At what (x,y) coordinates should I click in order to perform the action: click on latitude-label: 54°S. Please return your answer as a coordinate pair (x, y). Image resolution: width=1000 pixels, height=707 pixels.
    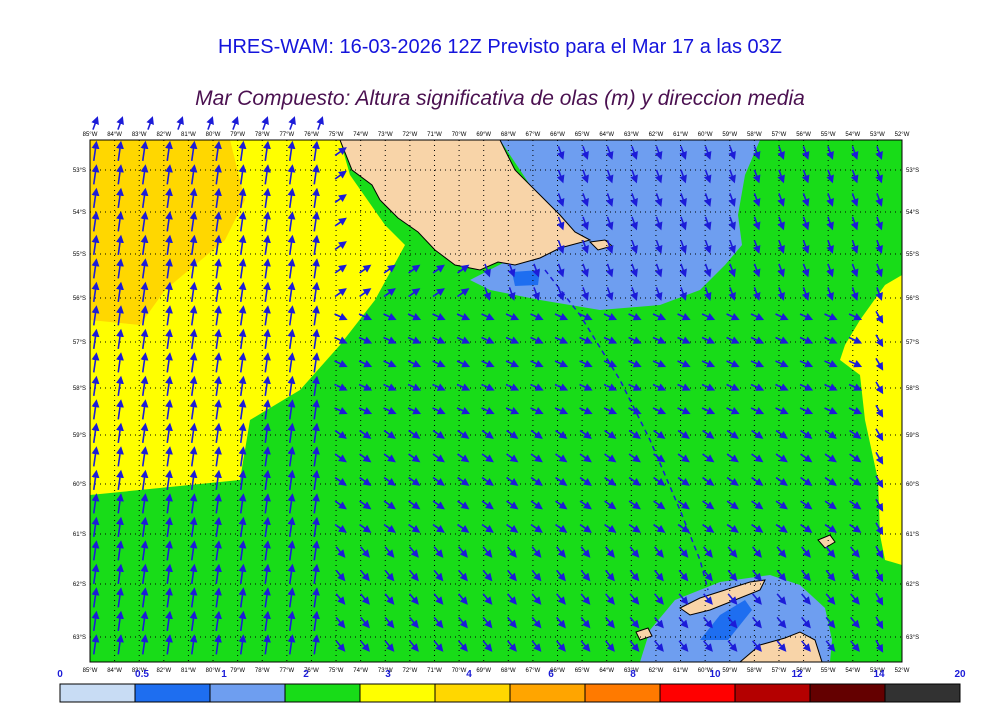
    Looking at the image, I should click on (79, 213).